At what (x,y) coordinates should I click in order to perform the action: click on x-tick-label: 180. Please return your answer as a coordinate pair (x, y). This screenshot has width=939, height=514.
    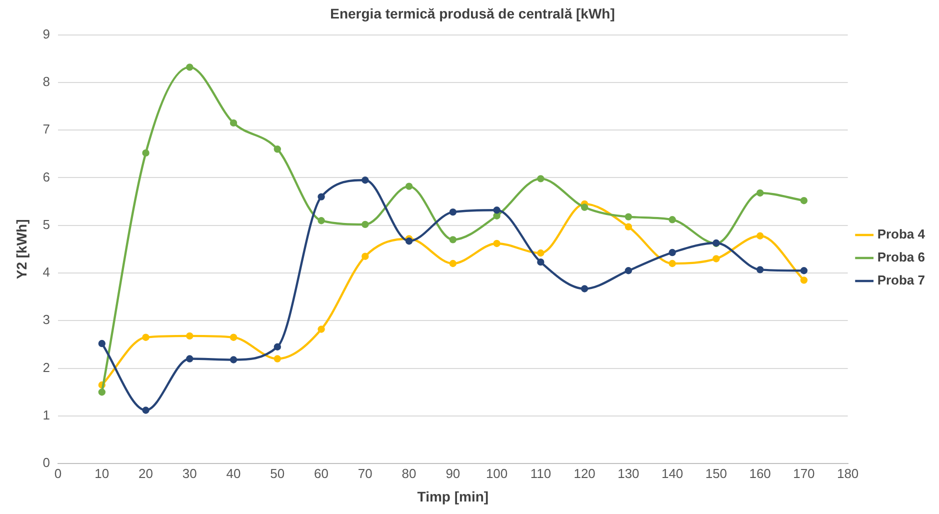
    Looking at the image, I should click on (847, 473).